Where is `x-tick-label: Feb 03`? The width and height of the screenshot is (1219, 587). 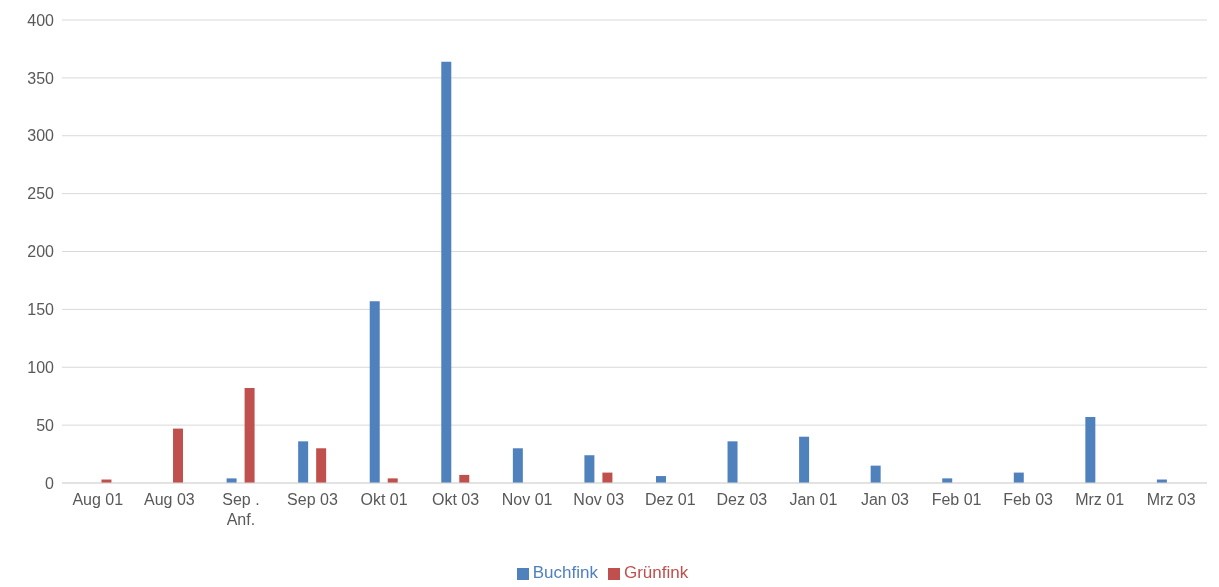
x-tick-label: Feb 03 is located at coordinates (1028, 499).